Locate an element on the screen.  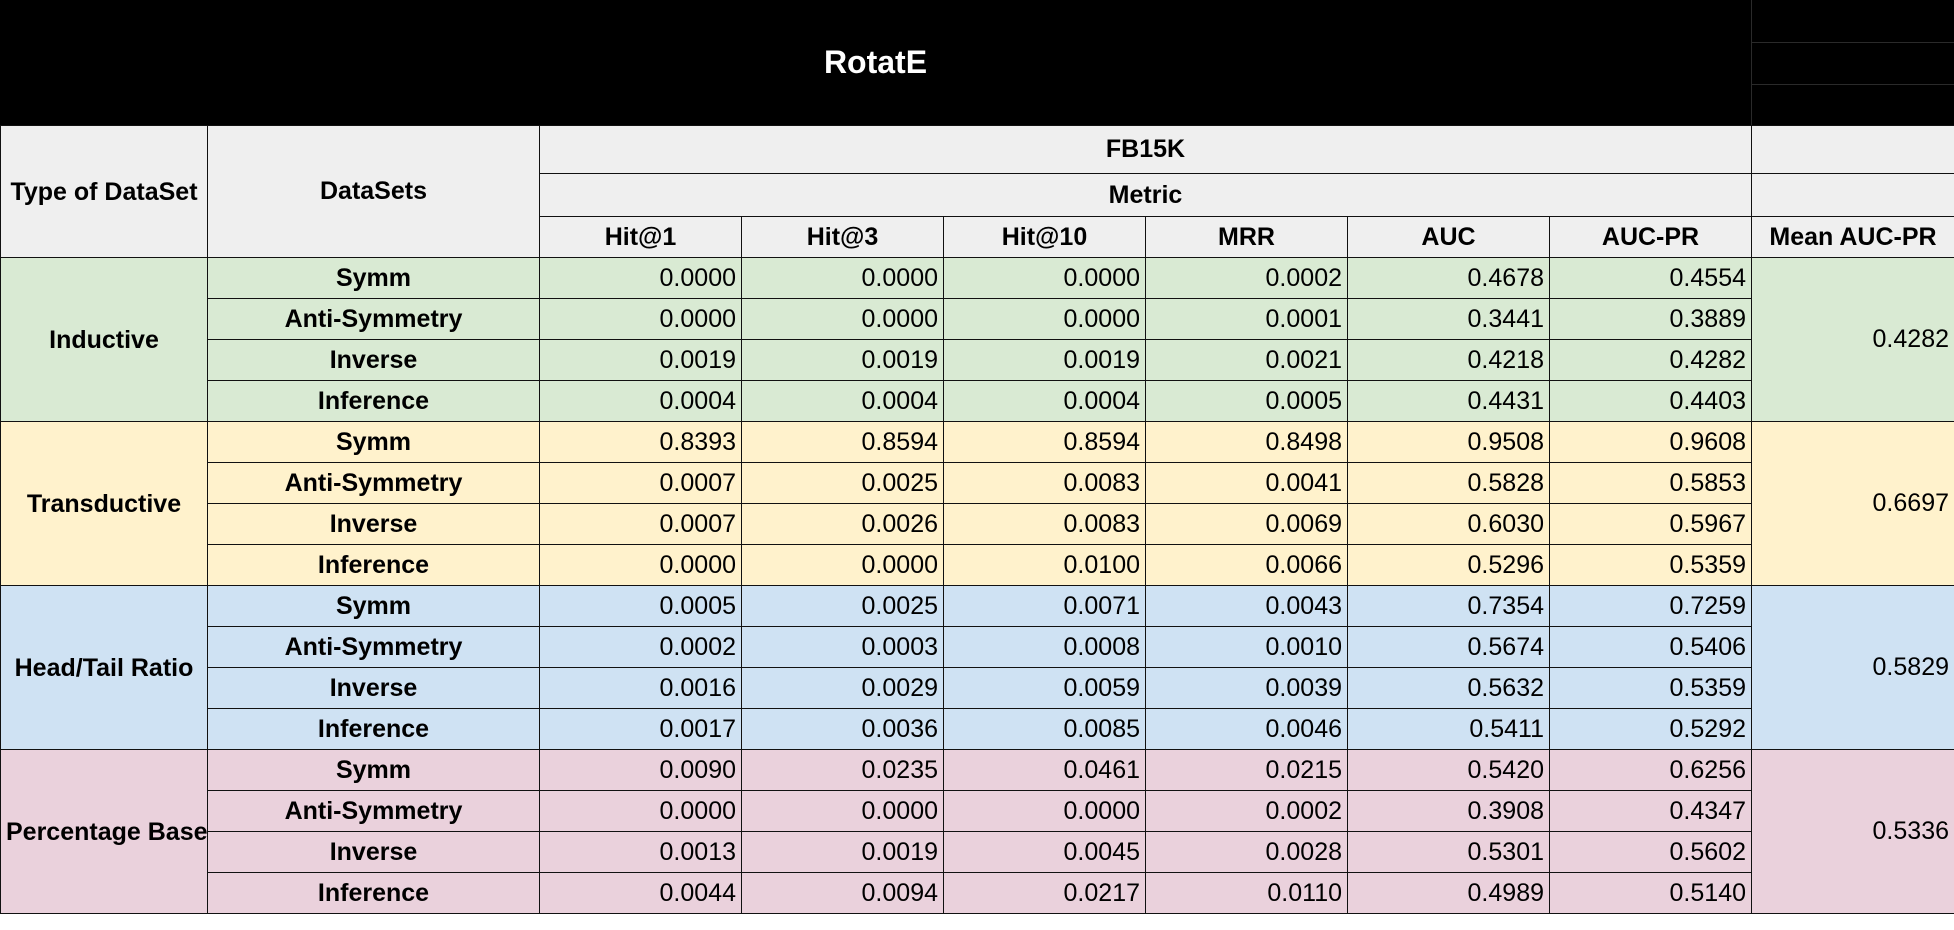
metric-value-cell: 0.0026 is located at coordinates (842, 524).